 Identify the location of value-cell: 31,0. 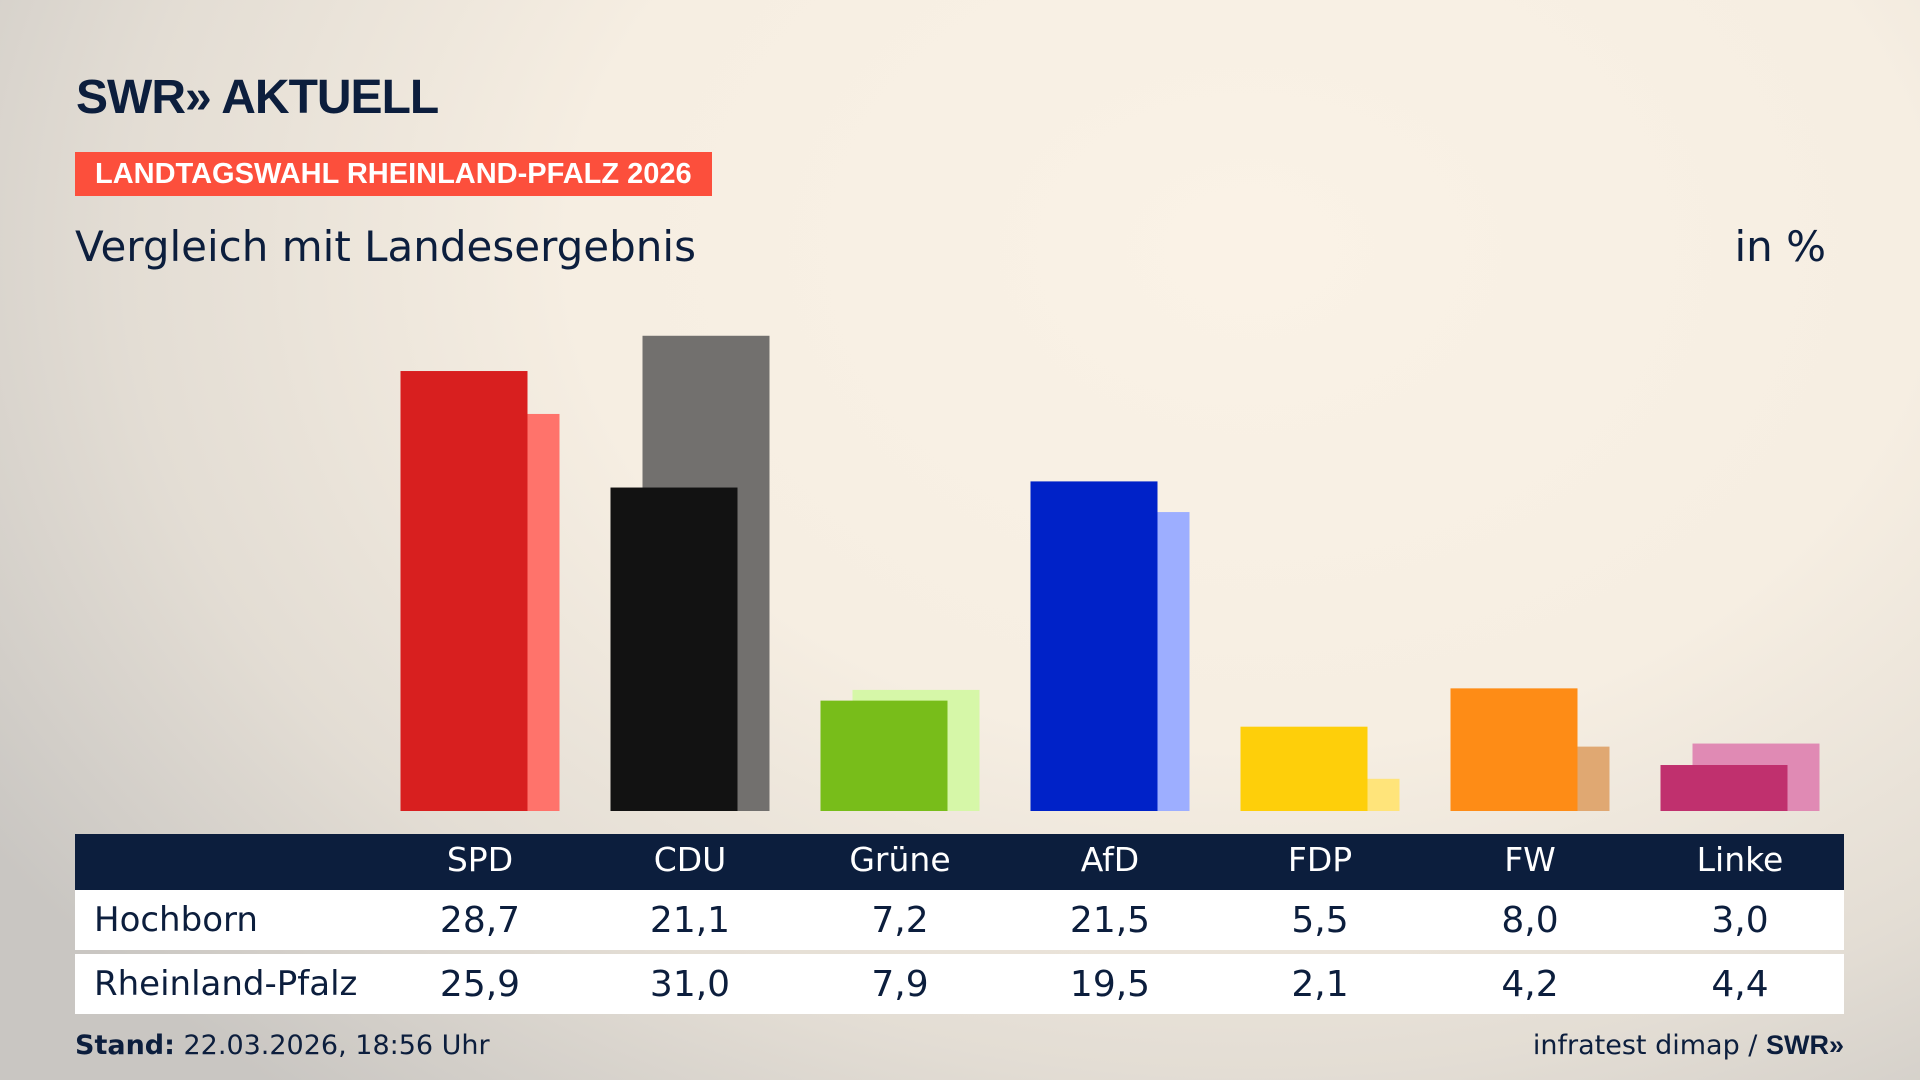
(690, 984).